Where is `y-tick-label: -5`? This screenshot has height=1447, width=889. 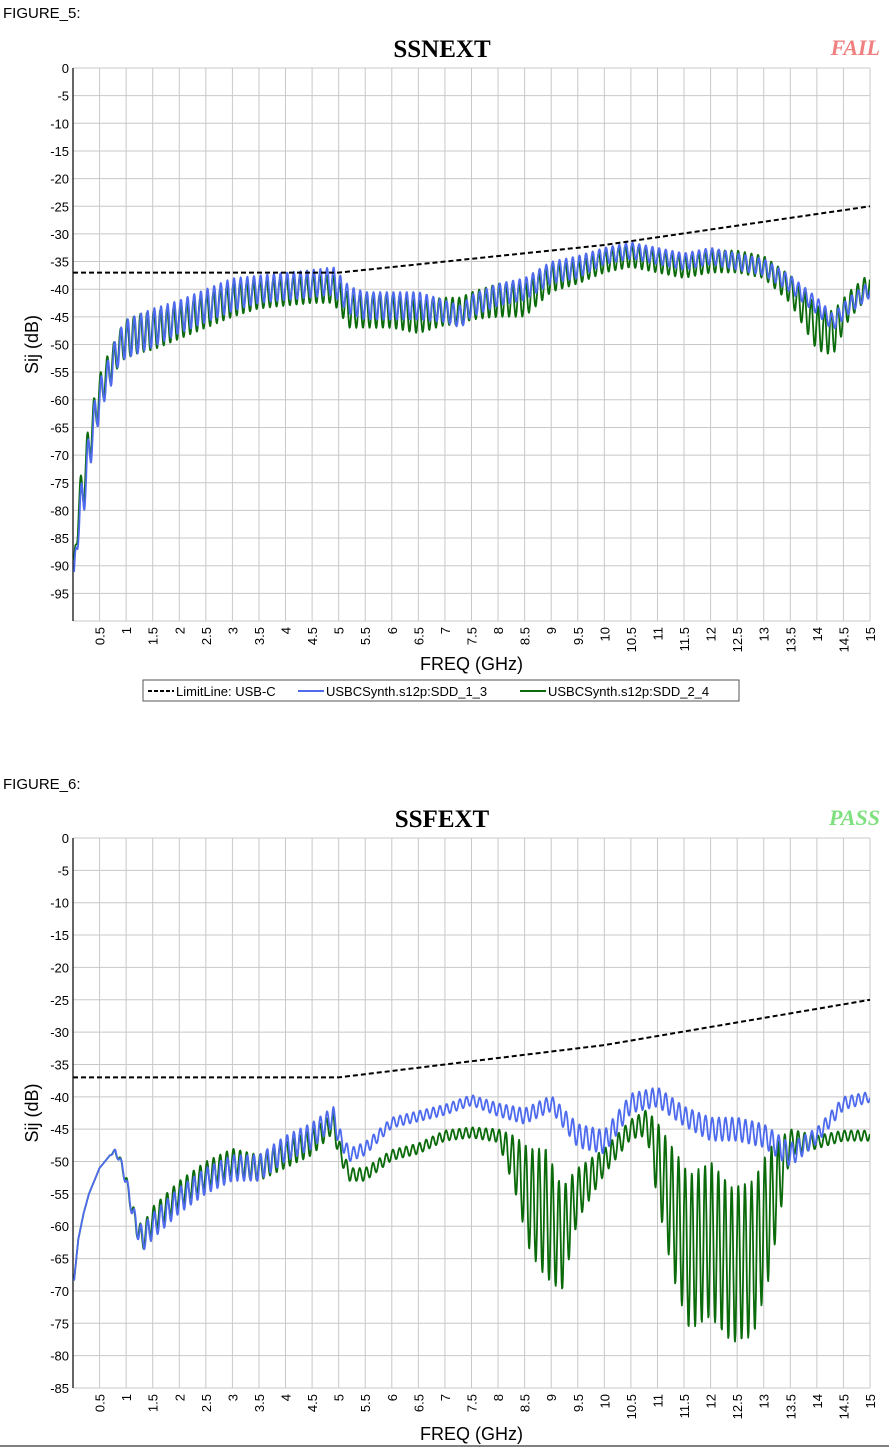 y-tick-label: -5 is located at coordinates (63, 870).